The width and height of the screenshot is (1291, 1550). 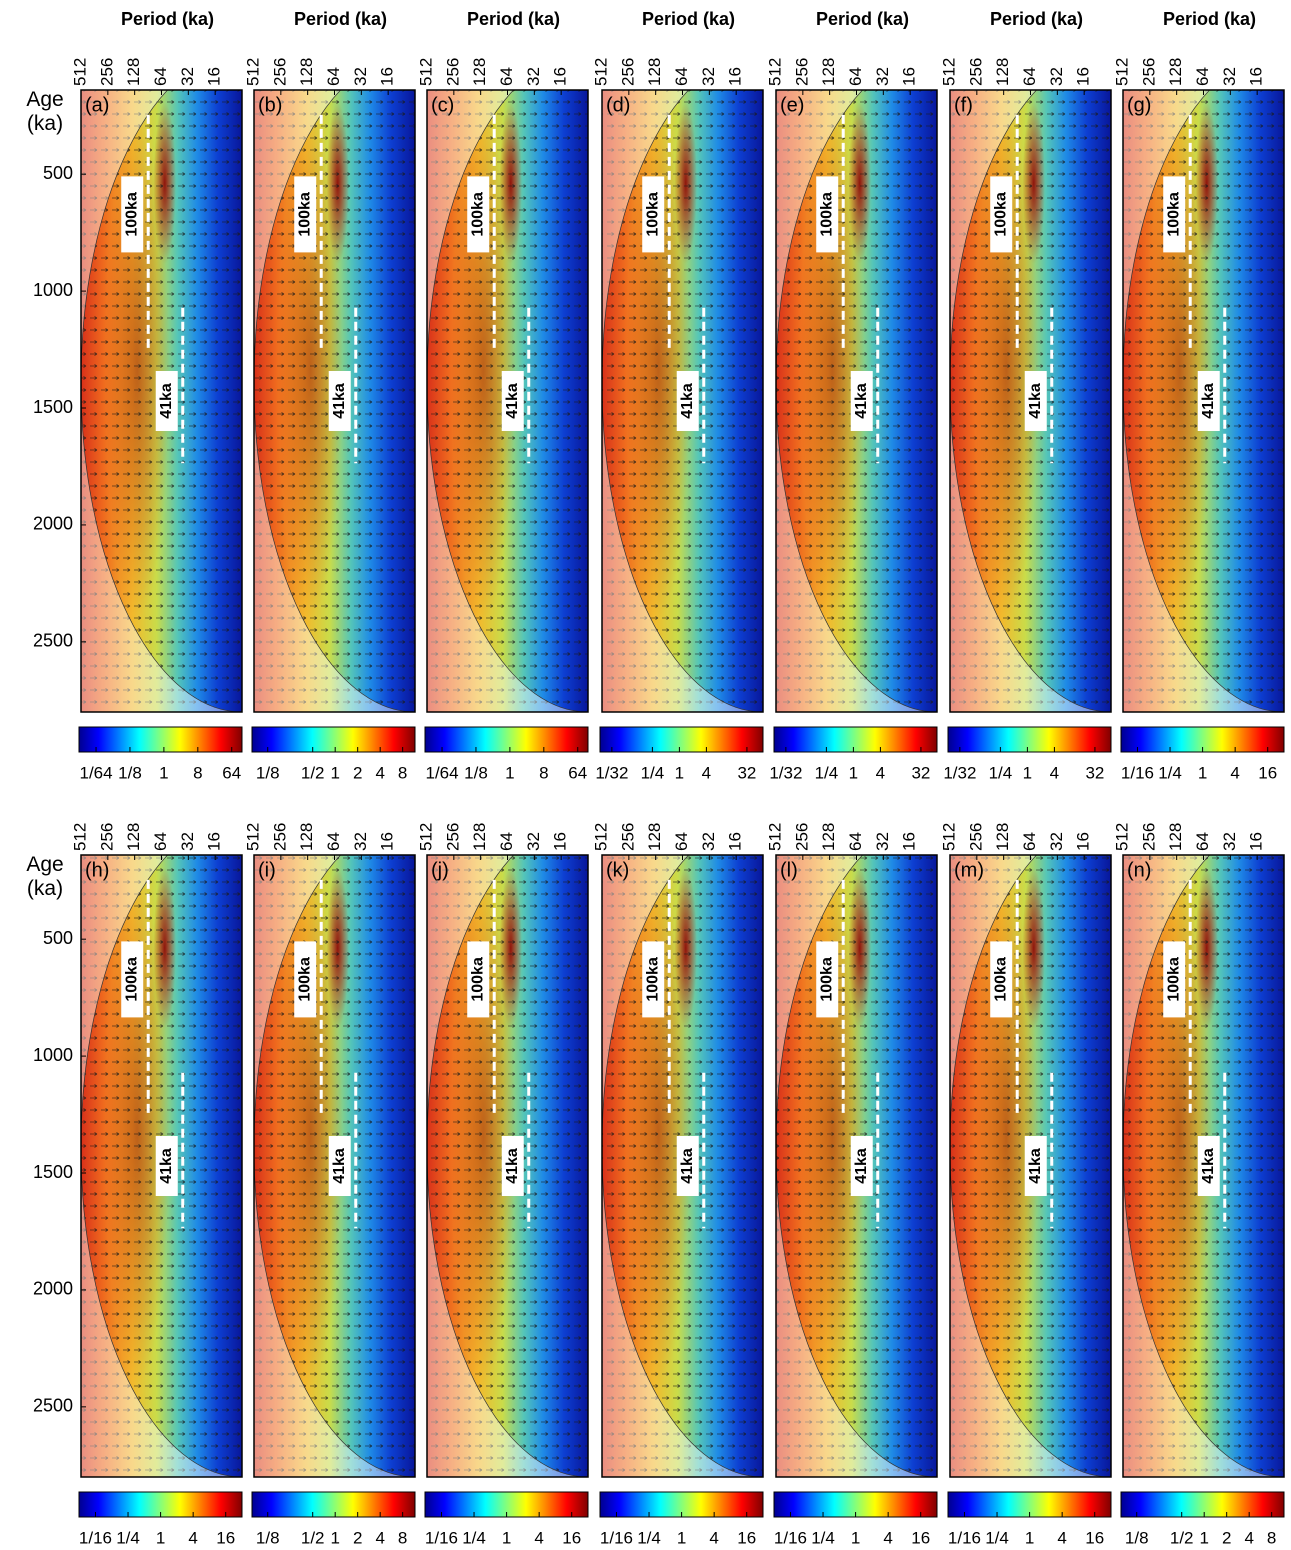 What do you see at coordinates (792, 105) in the screenshot?
I see `panel-label: (e)` at bounding box center [792, 105].